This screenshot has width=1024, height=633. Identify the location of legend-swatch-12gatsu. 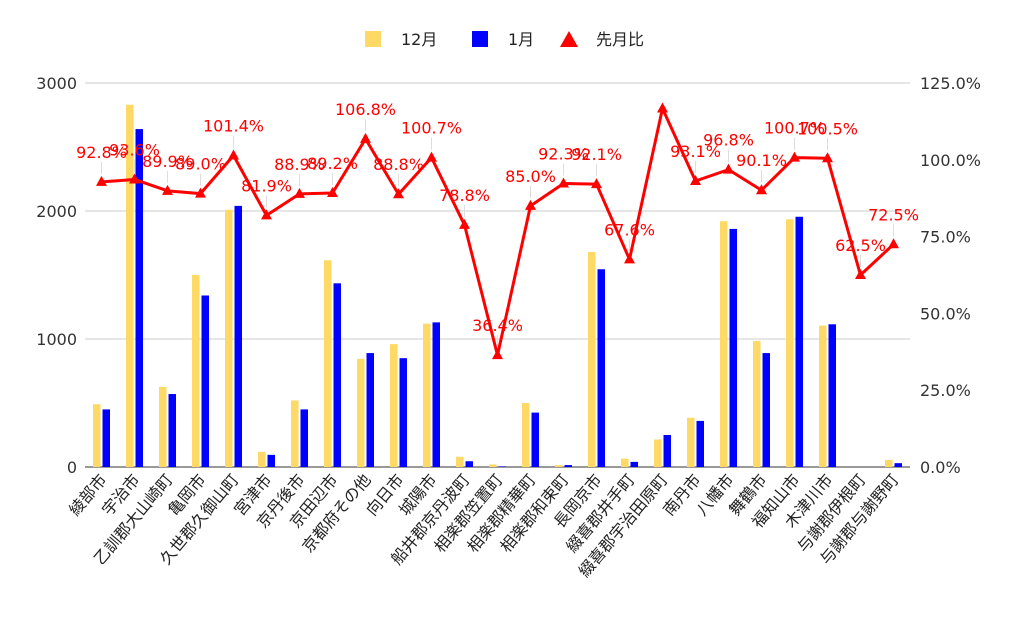
(373, 39).